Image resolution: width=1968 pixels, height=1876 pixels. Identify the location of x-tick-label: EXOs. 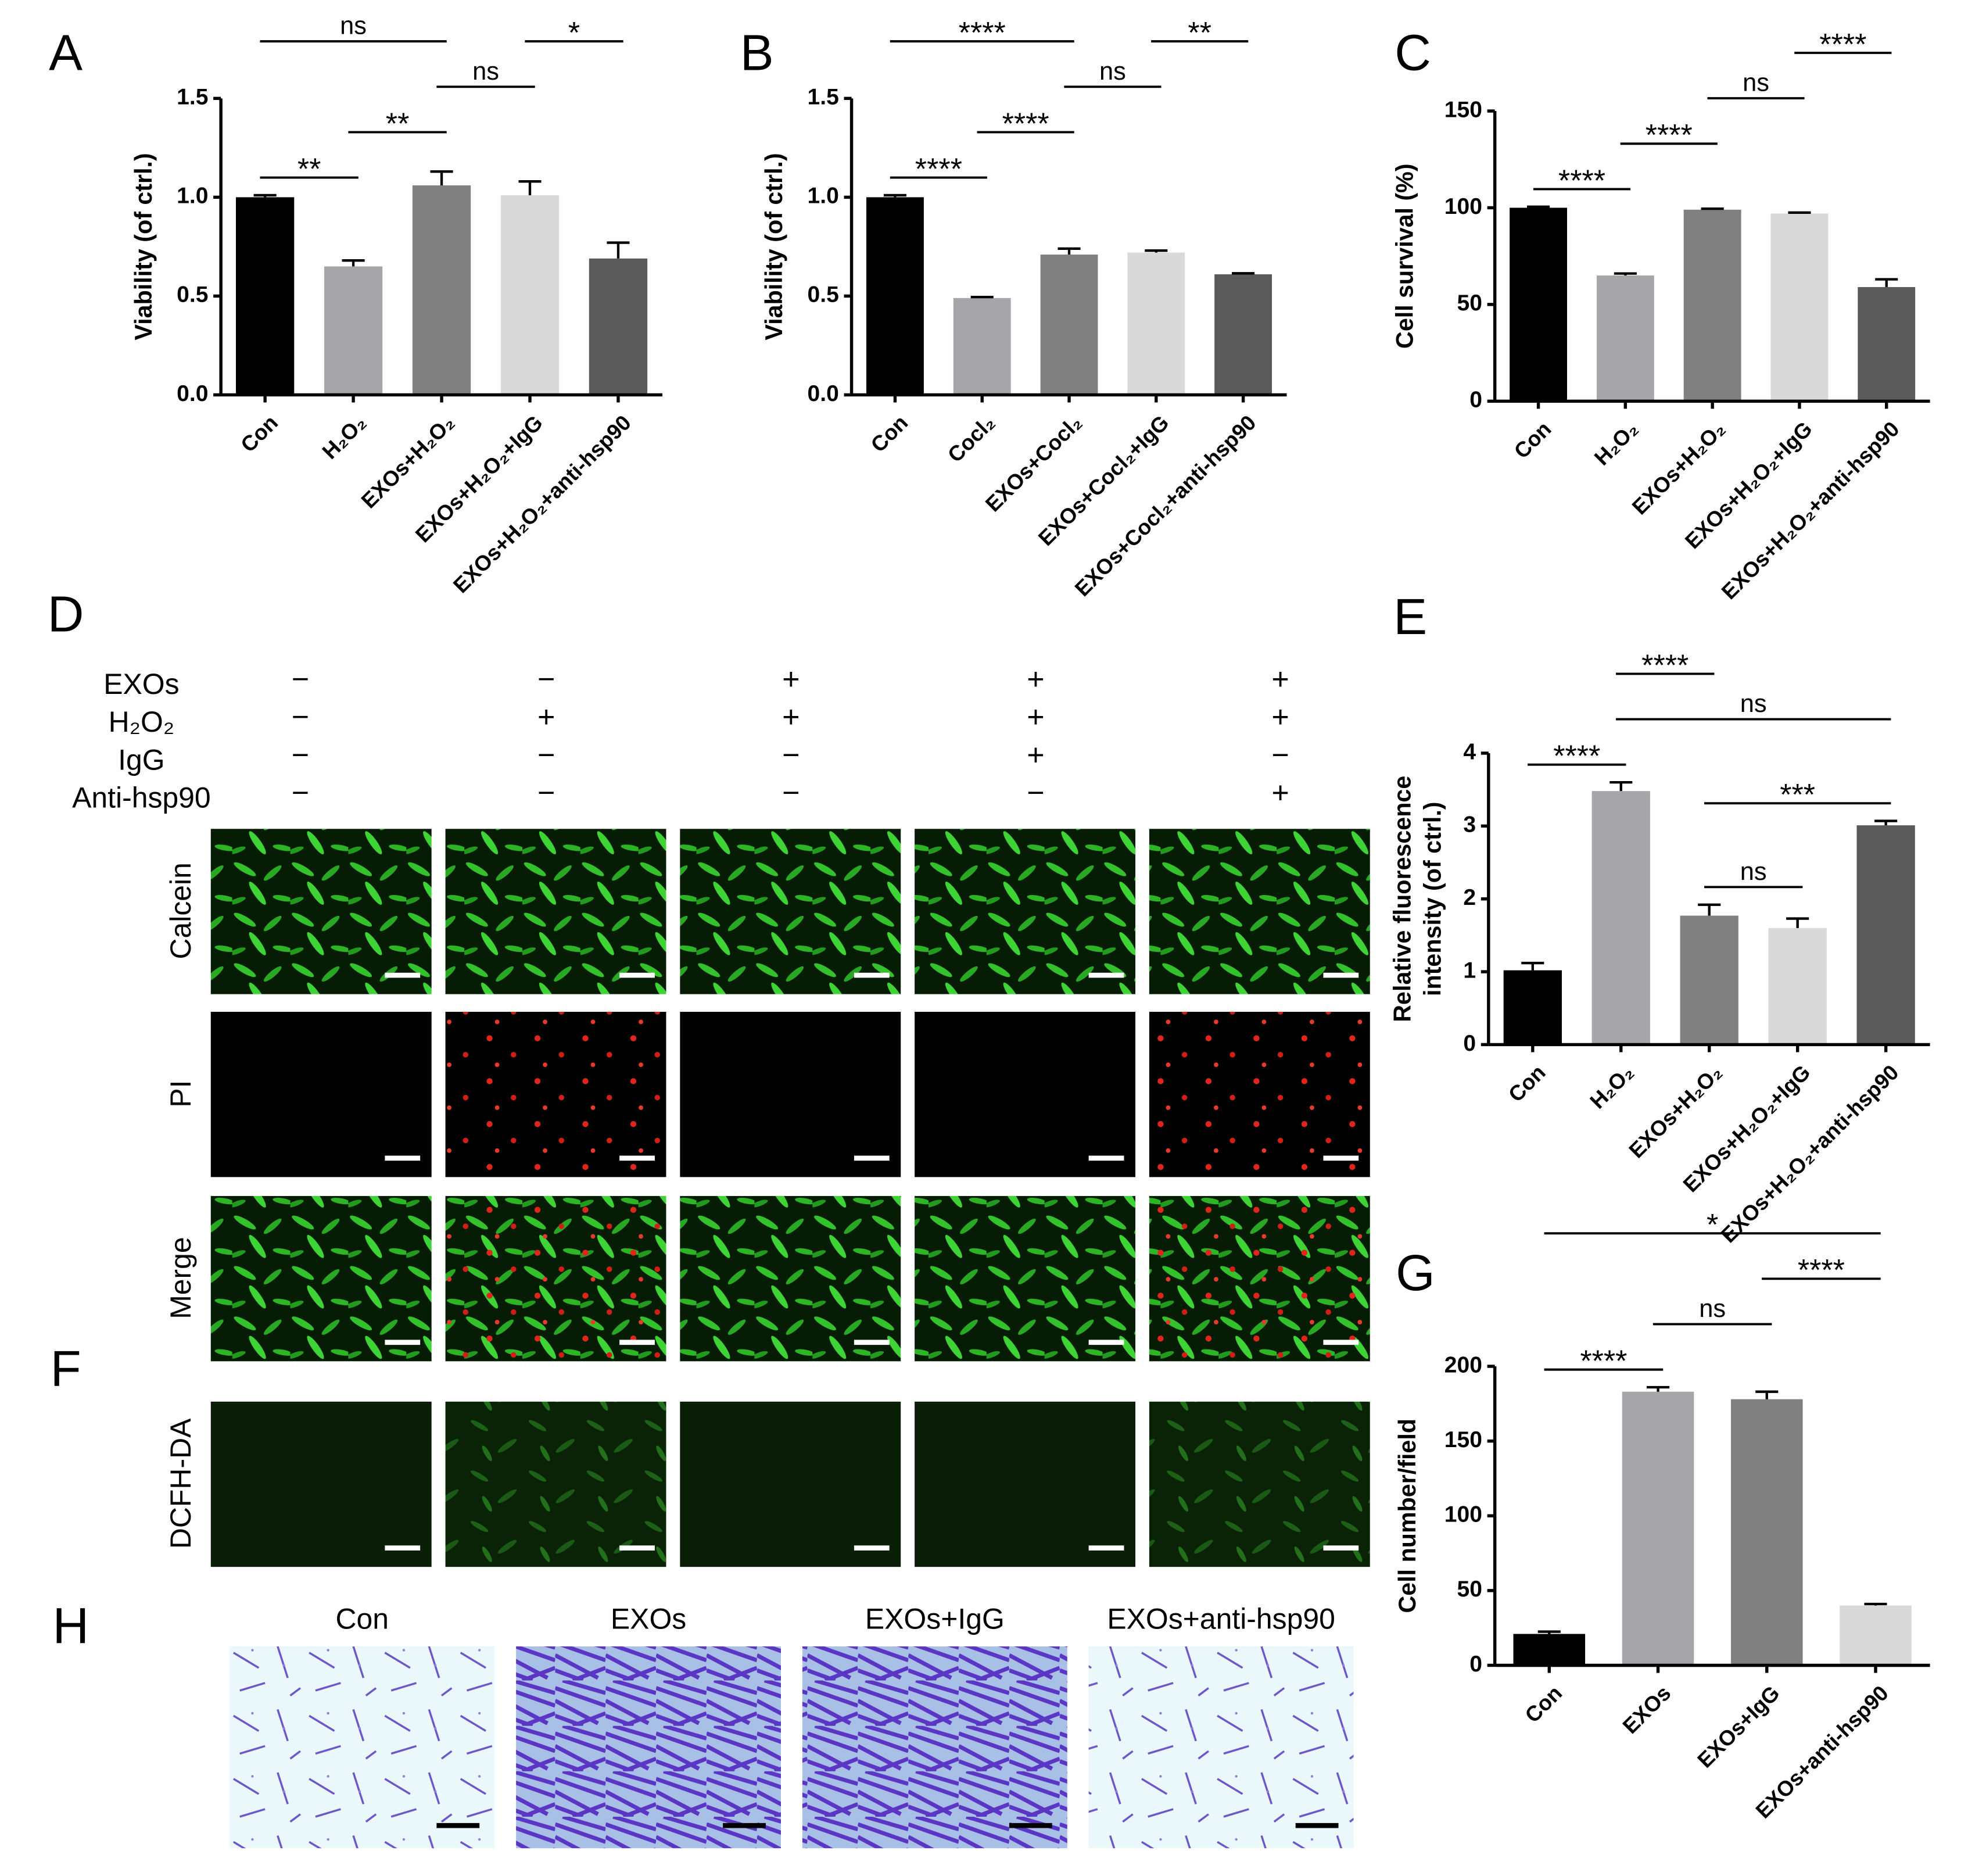
(1647, 1709).